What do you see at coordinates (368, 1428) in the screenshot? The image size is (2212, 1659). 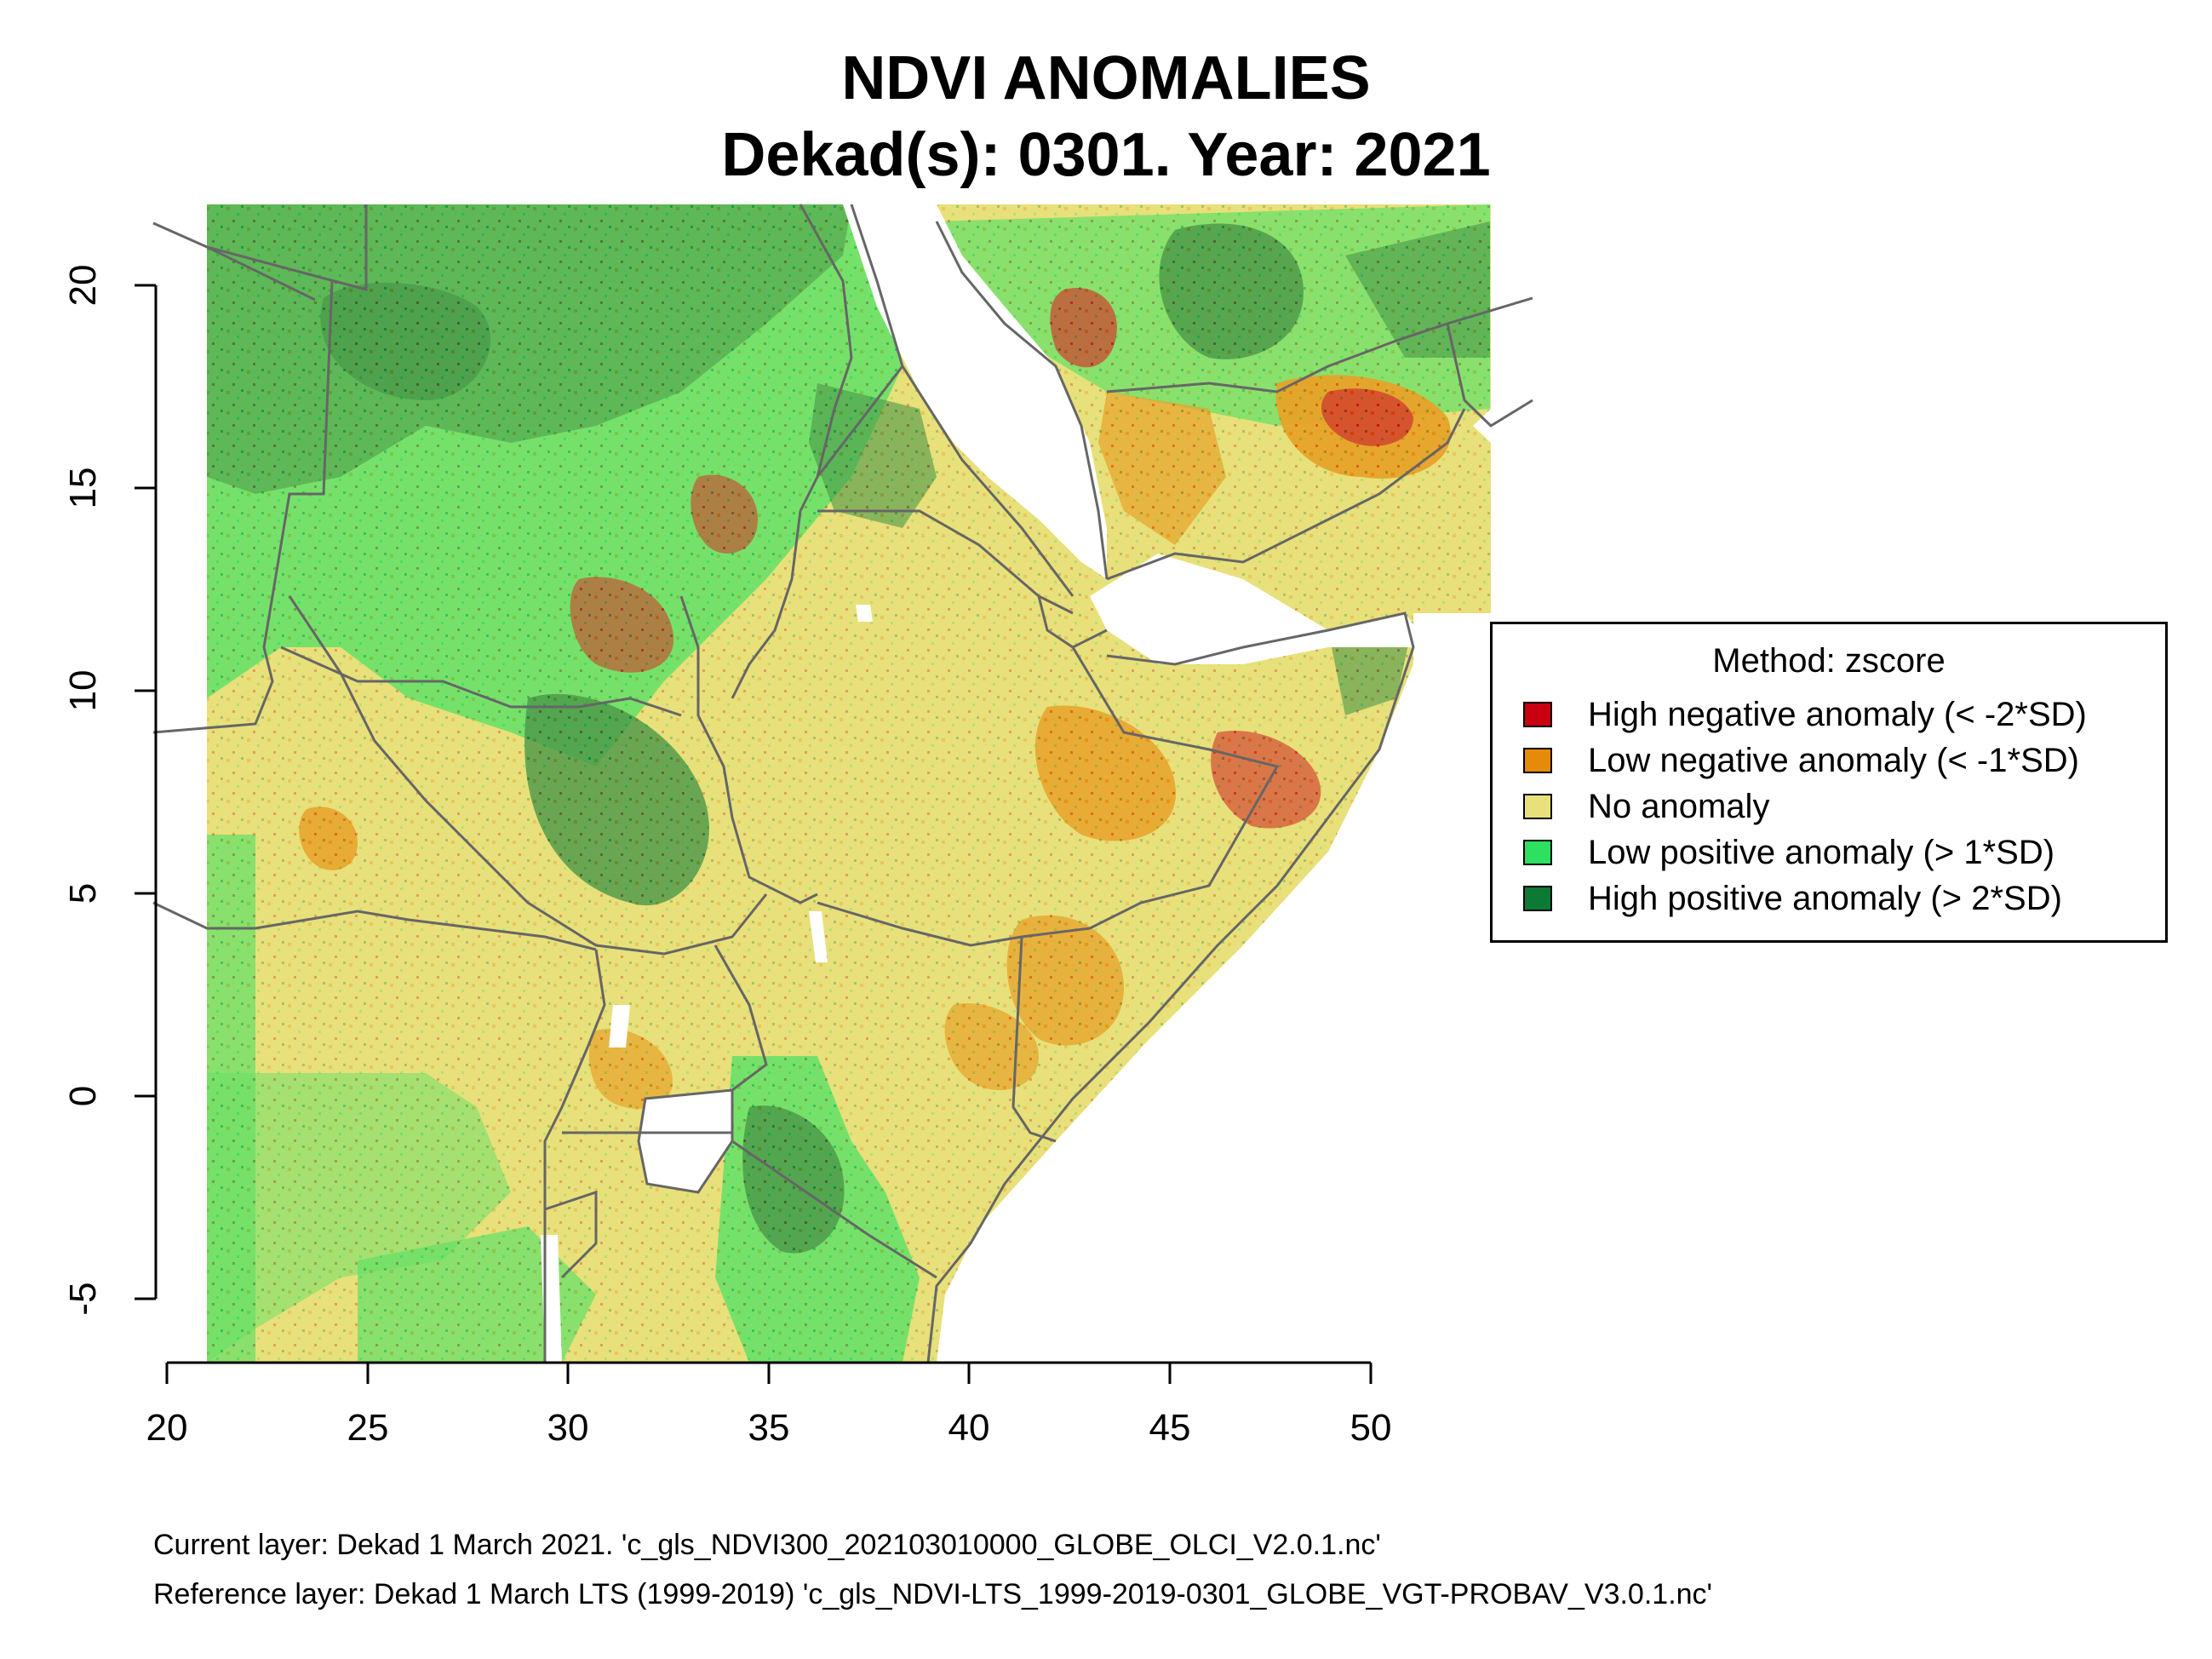 I see `x-tick-label: 25` at bounding box center [368, 1428].